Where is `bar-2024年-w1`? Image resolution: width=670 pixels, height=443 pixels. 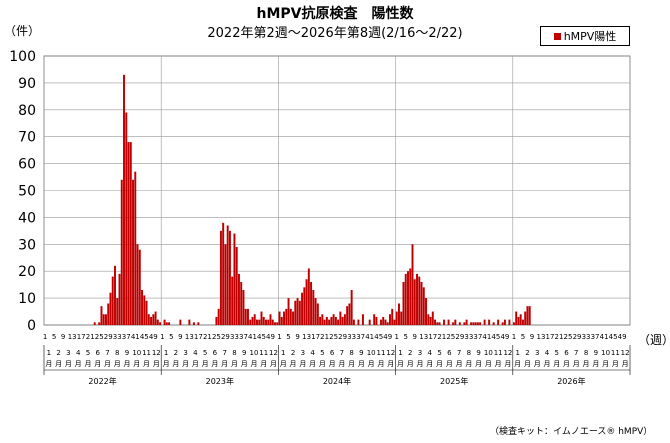 bar-2024年-w1 is located at coordinates (279, 318).